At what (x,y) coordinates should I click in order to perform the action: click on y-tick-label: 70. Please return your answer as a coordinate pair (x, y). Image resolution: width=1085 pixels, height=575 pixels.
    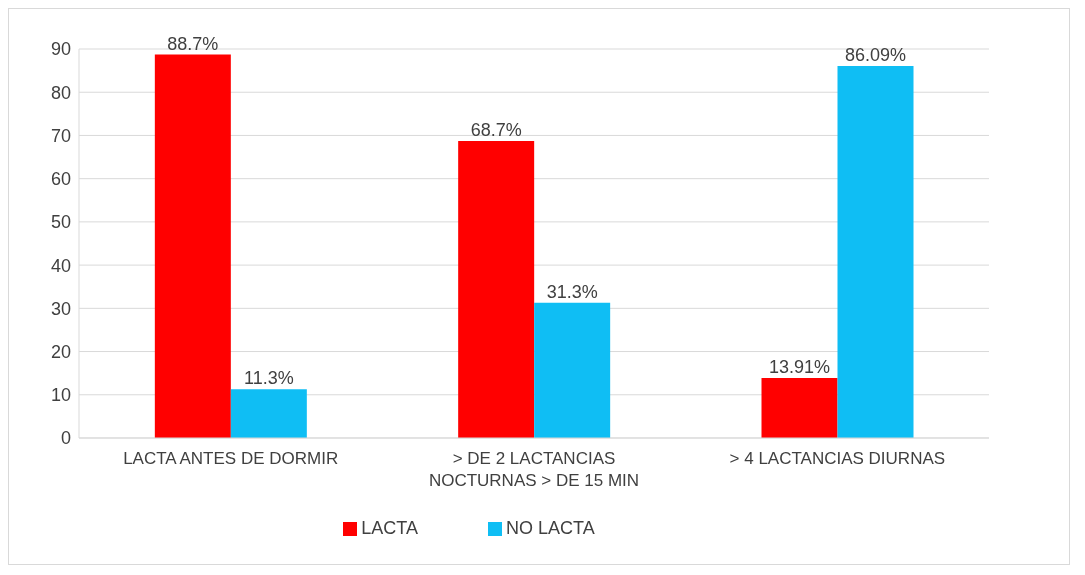
    Looking at the image, I should click on (60, 135).